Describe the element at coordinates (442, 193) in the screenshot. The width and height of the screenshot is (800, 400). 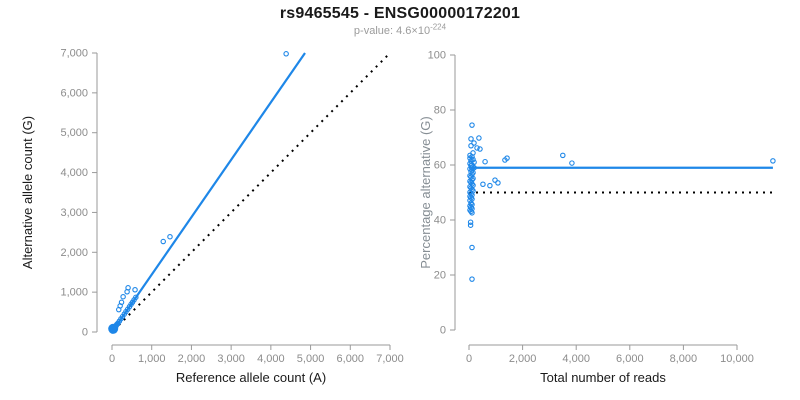
I see `y-axis: 0 20 40 60 80 100` at that location.